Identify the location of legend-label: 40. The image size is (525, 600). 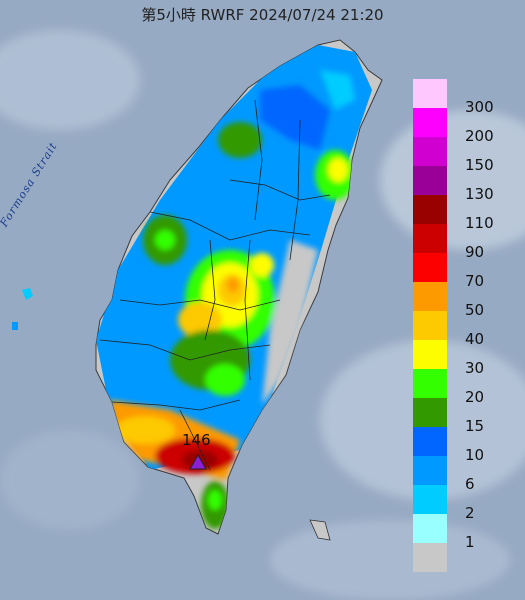
(475, 339).